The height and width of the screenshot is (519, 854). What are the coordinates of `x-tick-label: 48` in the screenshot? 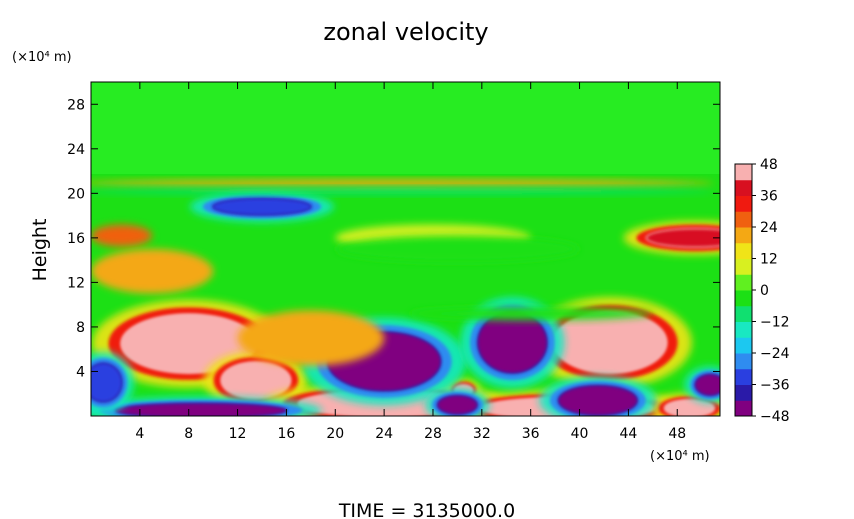 It's located at (677, 434).